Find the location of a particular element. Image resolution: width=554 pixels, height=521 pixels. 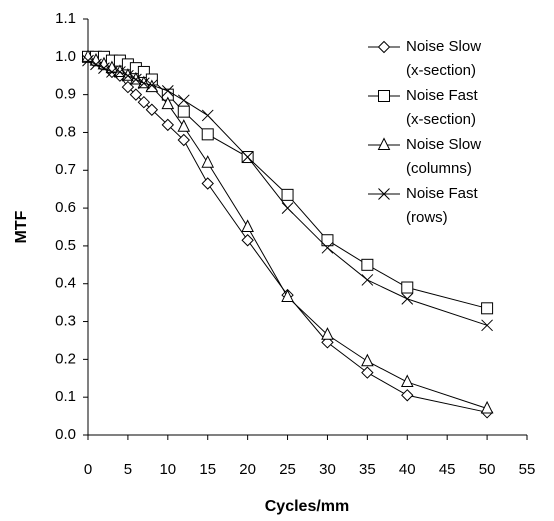

legend-label: Noise Slow (x-section) is located at coordinates (443, 58).